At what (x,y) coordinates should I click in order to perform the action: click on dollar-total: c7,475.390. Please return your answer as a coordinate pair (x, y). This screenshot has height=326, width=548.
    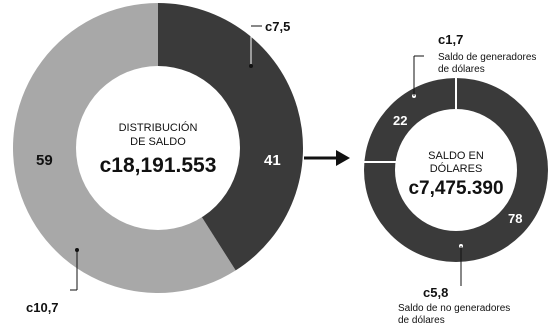
    Looking at the image, I should click on (455, 188).